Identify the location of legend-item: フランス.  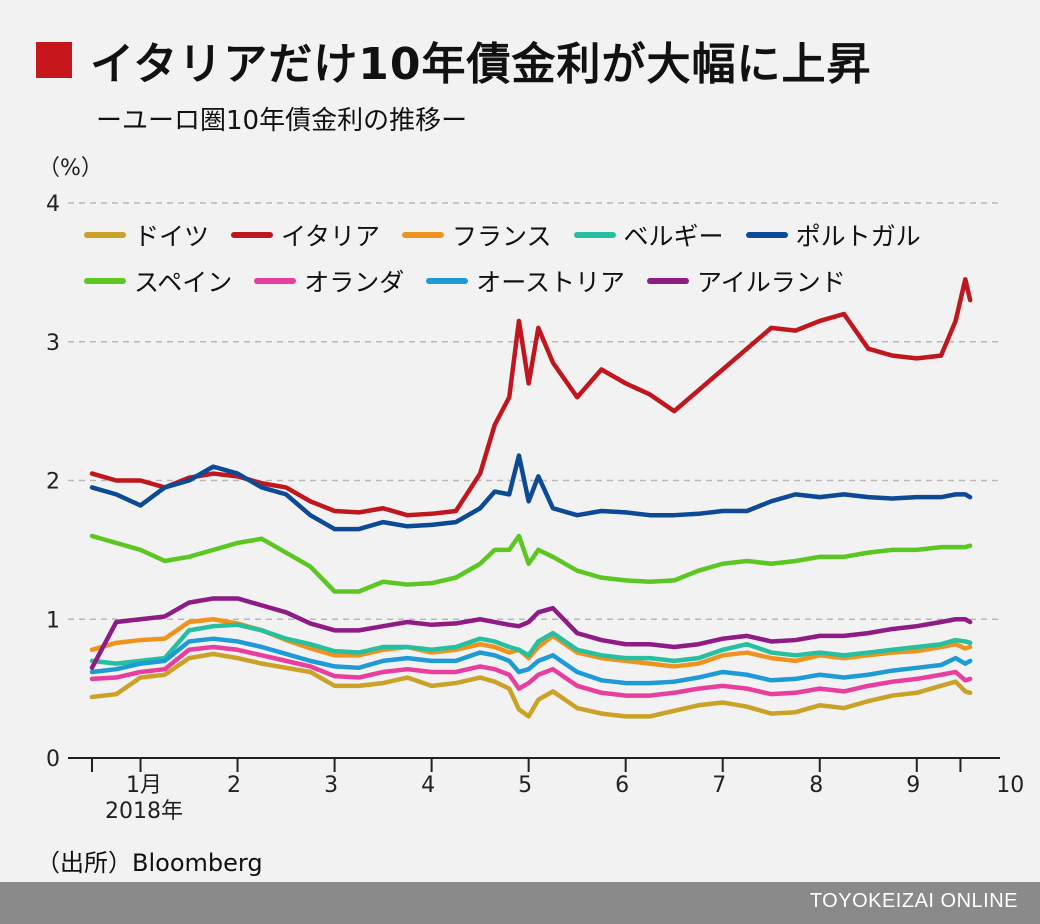
(477, 235).